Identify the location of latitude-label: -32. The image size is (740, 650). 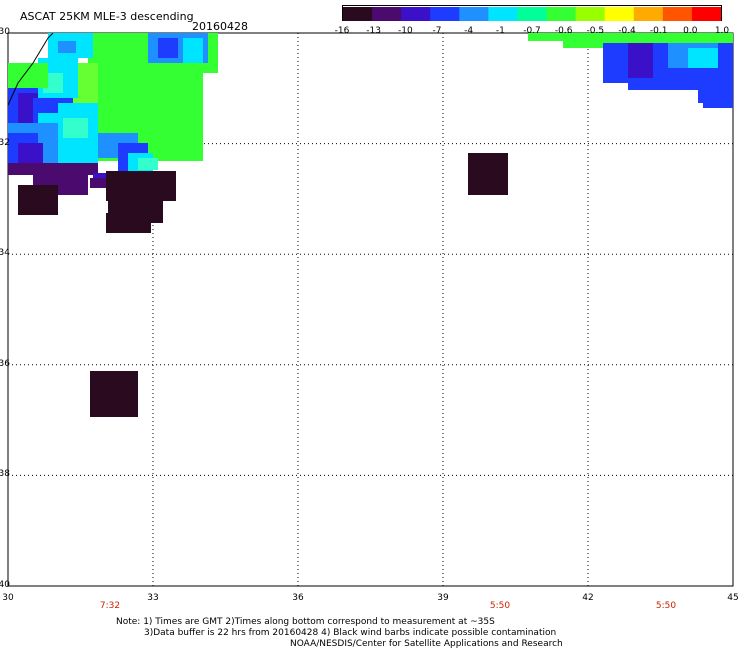
(5, 142).